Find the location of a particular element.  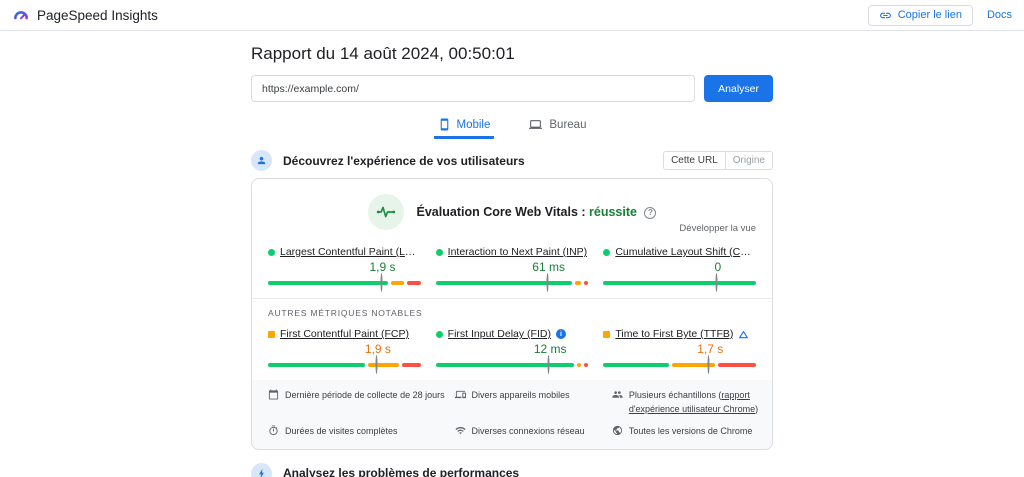

crux-report-link: rapport d'expérience utilisateur Chrome is located at coordinates (692, 402).